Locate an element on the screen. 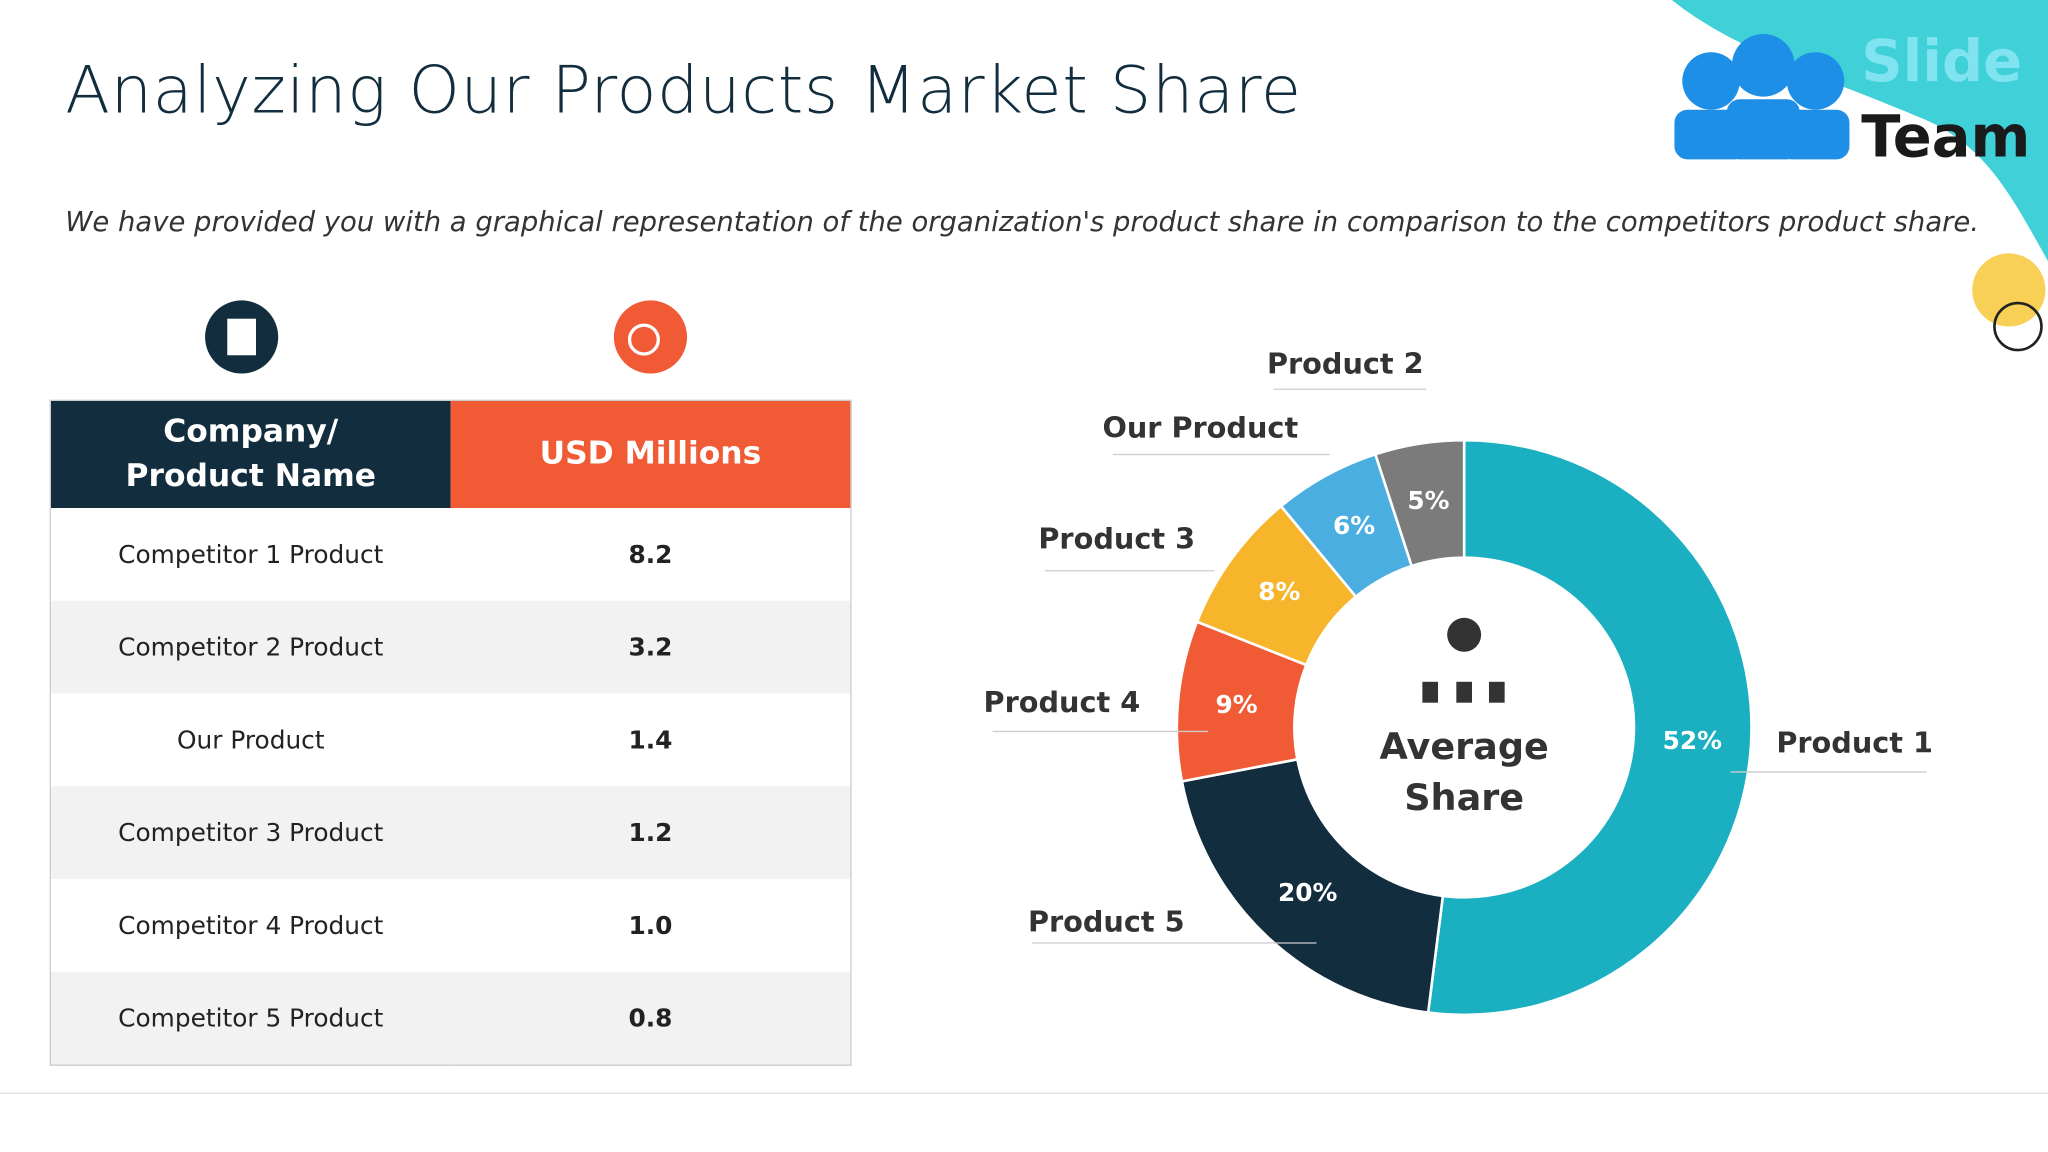 The height and width of the screenshot is (1152, 2048). logo-text: Slide is located at coordinates (1942, 62).